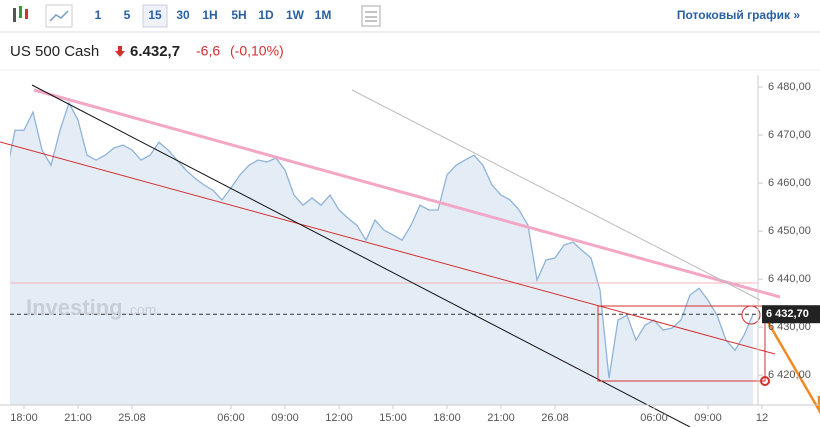 The image size is (820, 427). Describe the element at coordinates (183, 15) in the screenshot. I see `interval-button: 30` at that location.